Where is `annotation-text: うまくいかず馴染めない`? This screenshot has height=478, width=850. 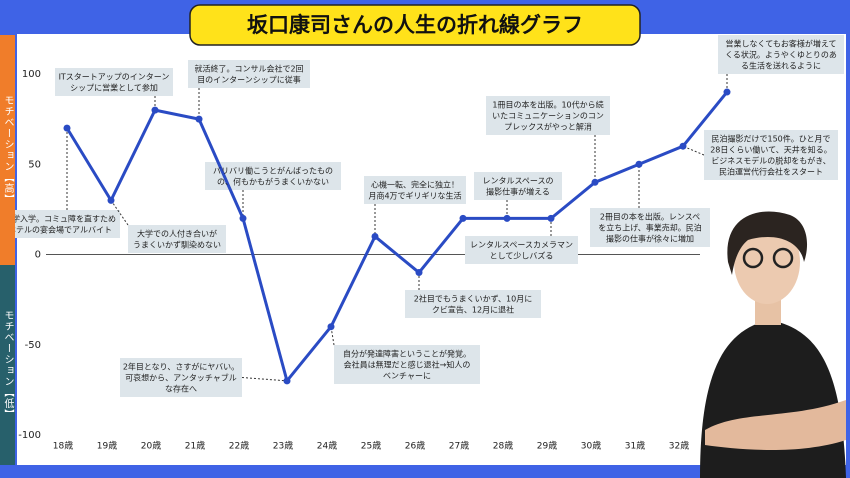
annotation-text: うまくいかず馴染めない is located at coordinates (177, 245).